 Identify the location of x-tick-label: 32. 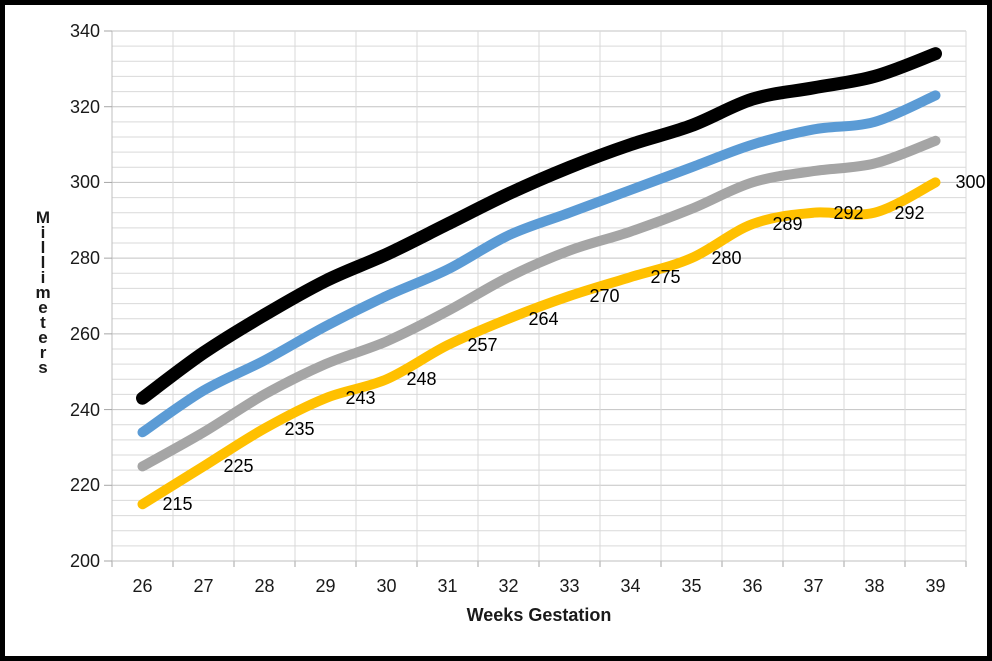
(508, 586).